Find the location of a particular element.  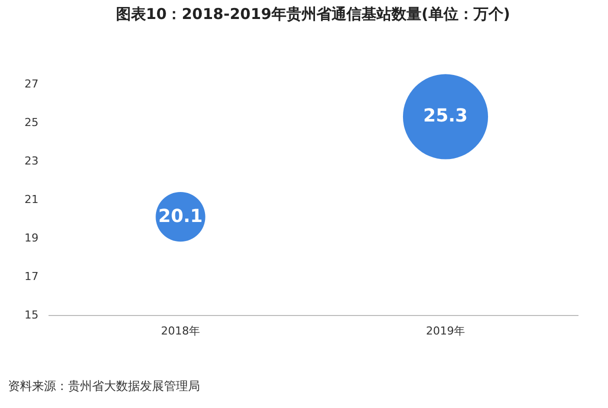

y-tick-label: 17 is located at coordinates (31, 276).